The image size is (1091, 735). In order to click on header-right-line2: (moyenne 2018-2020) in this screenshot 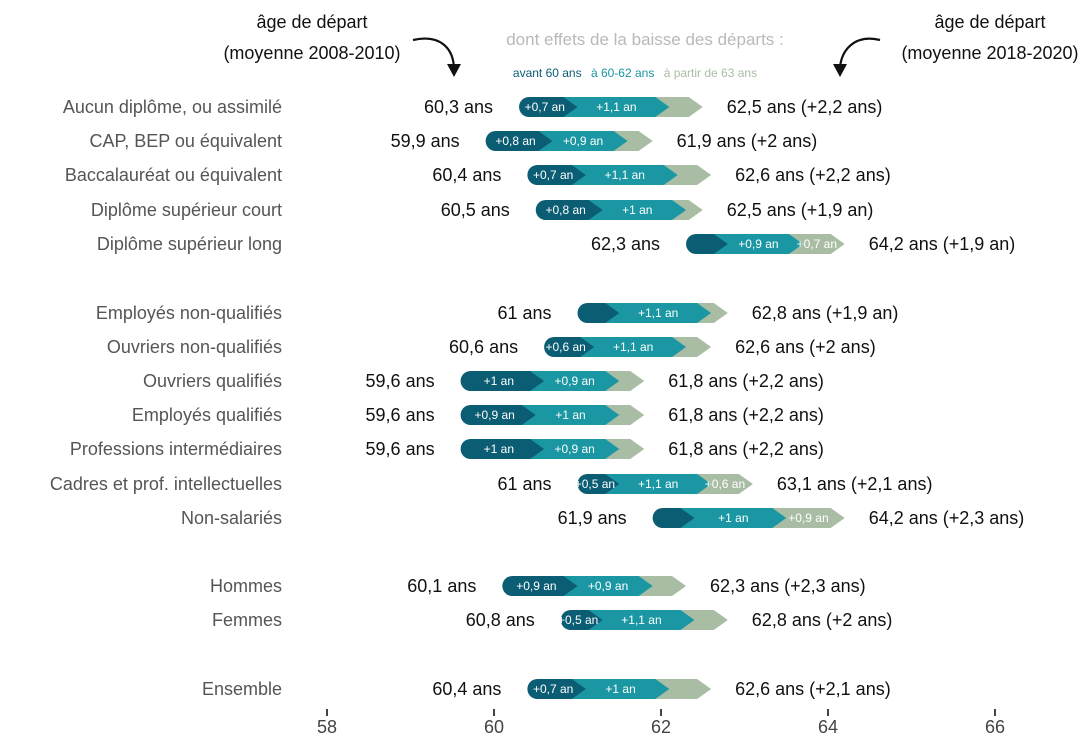, I will do `click(989, 53)`.